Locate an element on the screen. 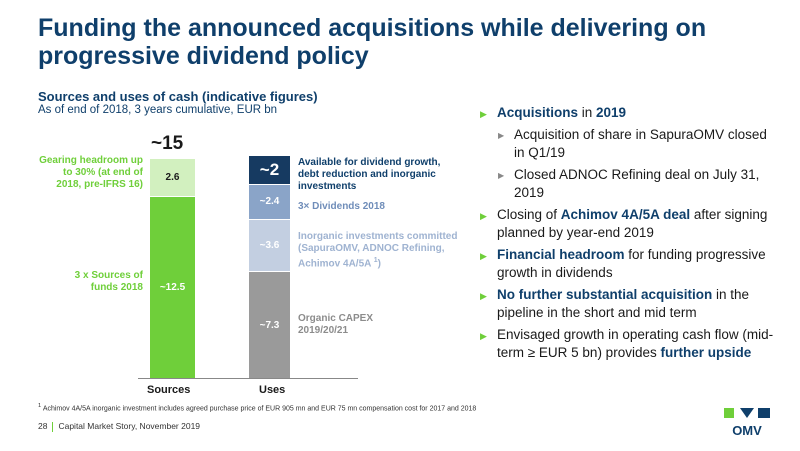  data-label: ~2 is located at coordinates (269, 170).